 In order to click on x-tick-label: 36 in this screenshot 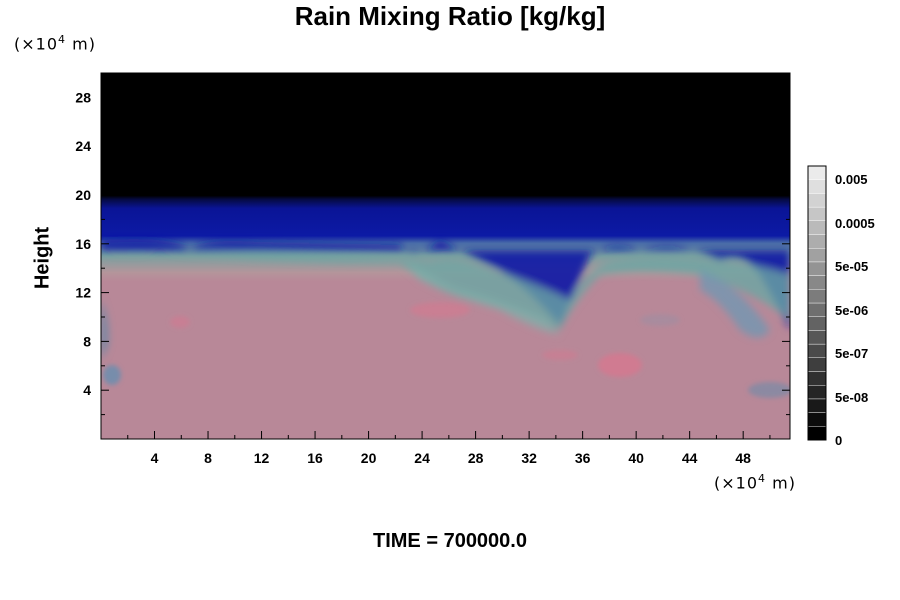, I will do `click(583, 458)`.